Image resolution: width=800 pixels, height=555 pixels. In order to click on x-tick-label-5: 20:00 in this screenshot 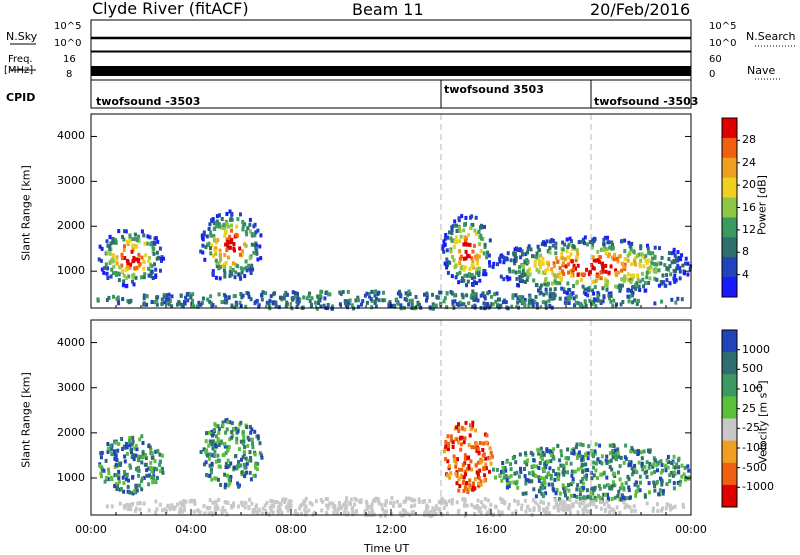, I will do `click(591, 529)`.